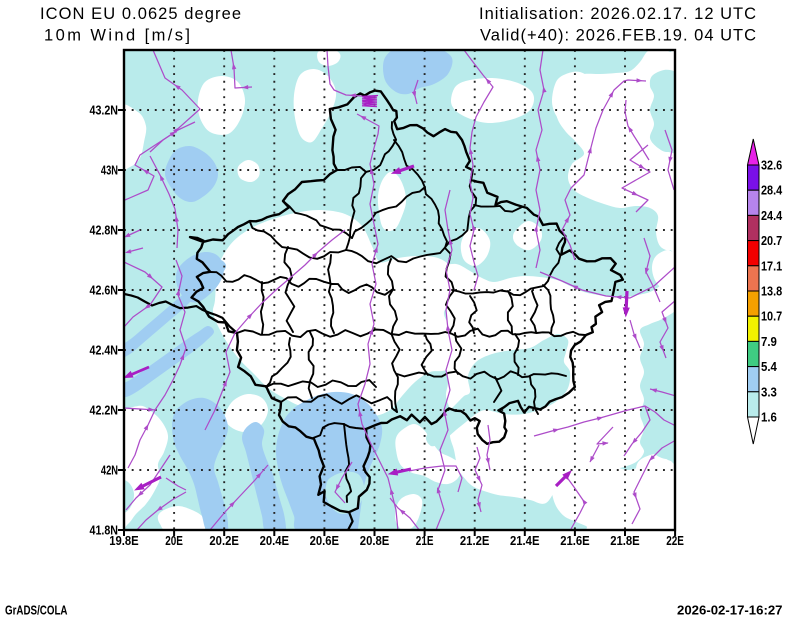 The width and height of the screenshot is (800, 618). Describe the element at coordinates (675, 540) in the screenshot. I see `svg-text: 22E` at that location.